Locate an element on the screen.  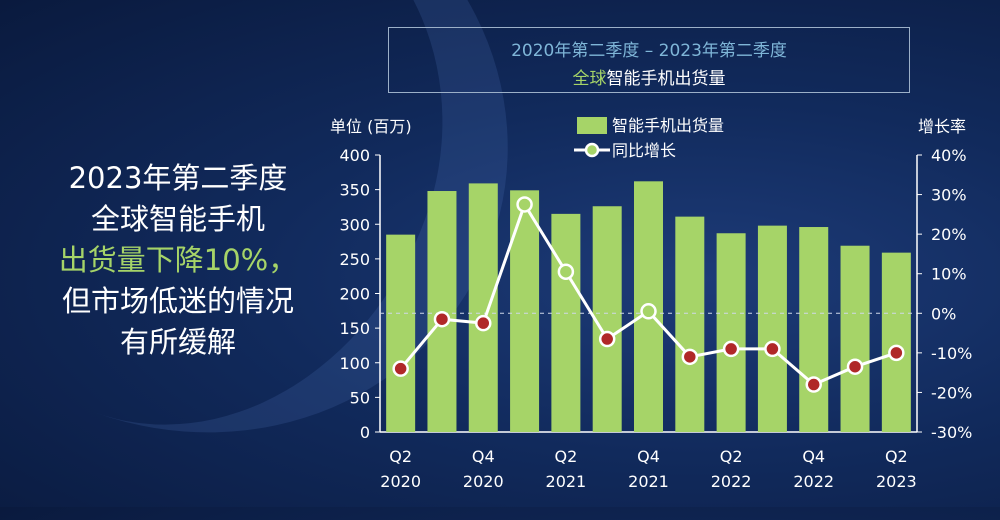
headline-line-5: 有所缓解 is located at coordinates (177, 342).